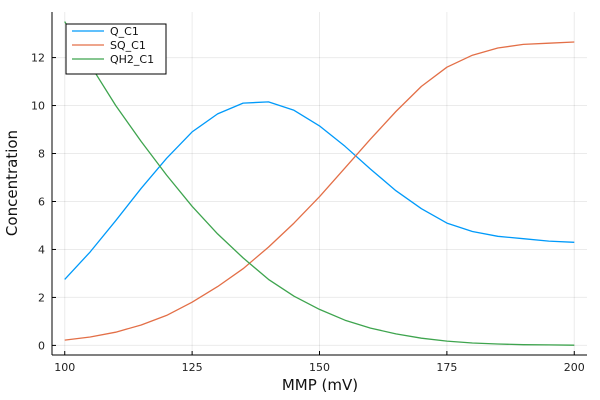 The height and width of the screenshot is (400, 600). I want to click on legend-box, so click(116, 49).